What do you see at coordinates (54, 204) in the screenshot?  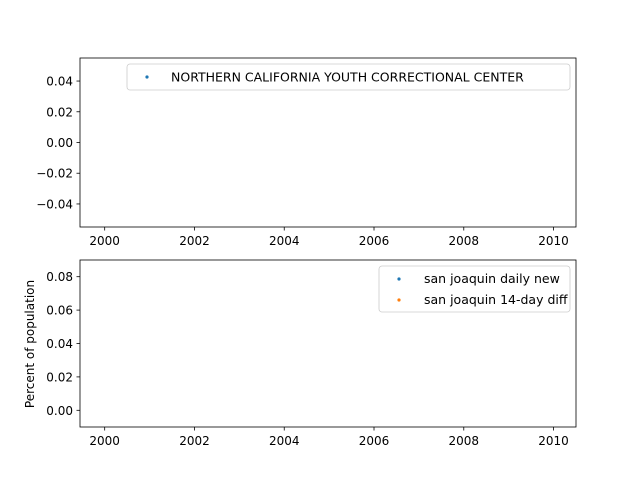 I see `top-y-tick-label-0: −0.04` at bounding box center [54, 204].